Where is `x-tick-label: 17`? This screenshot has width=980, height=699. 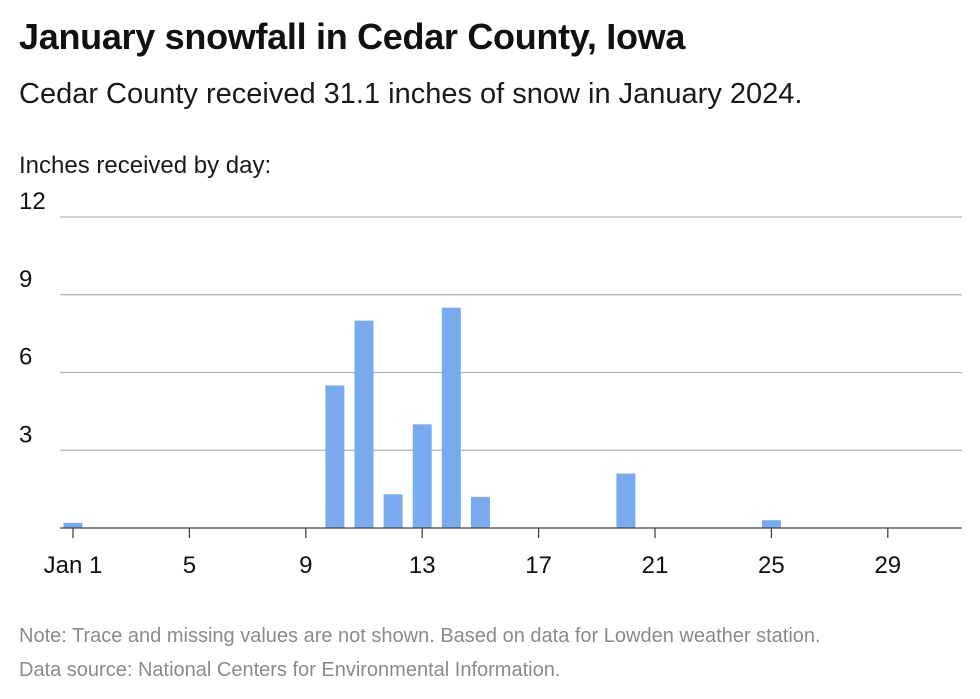
x-tick-label: 17 is located at coordinates (538, 565).